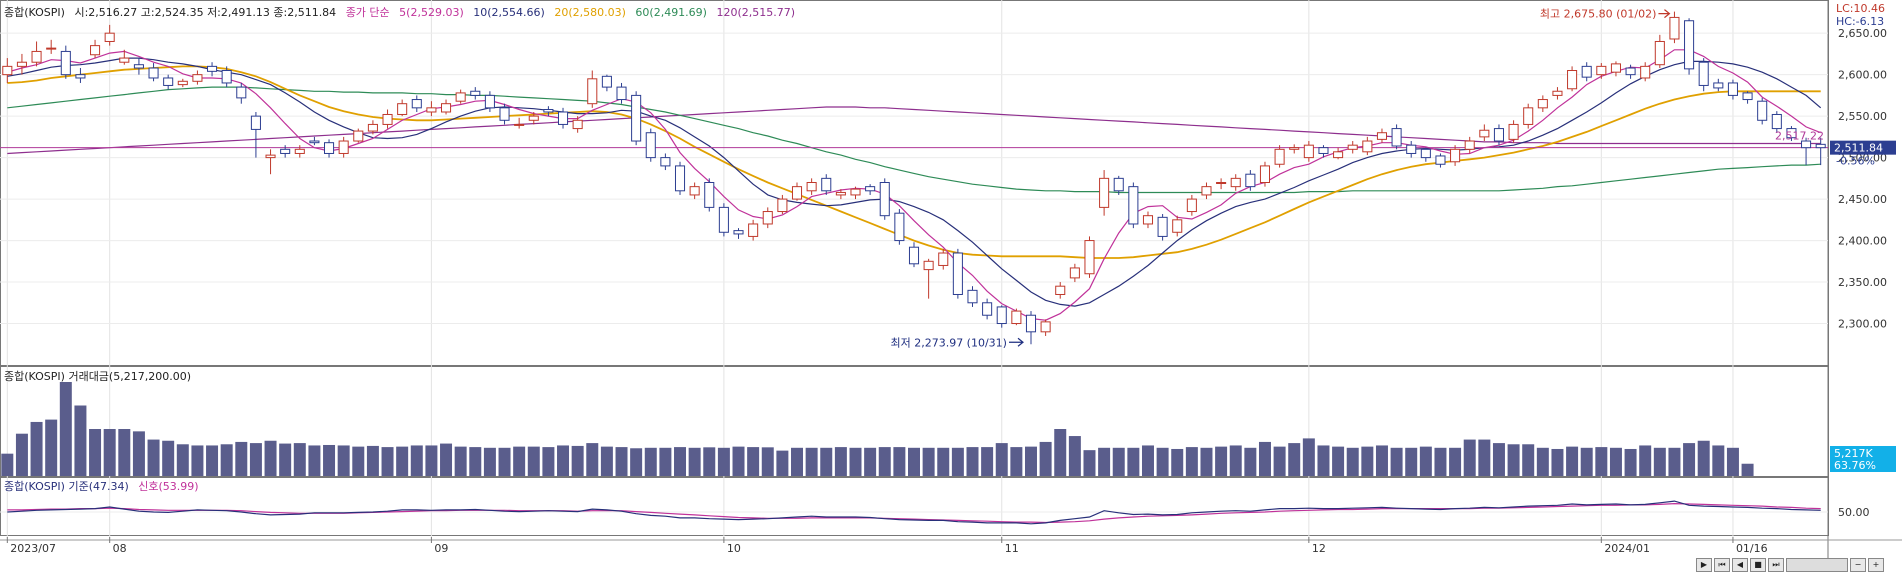 The height and width of the screenshot is (574, 1902). What do you see at coordinates (1862, 199) in the screenshot?
I see `price-tick-label: 2,450.00` at bounding box center [1862, 199].